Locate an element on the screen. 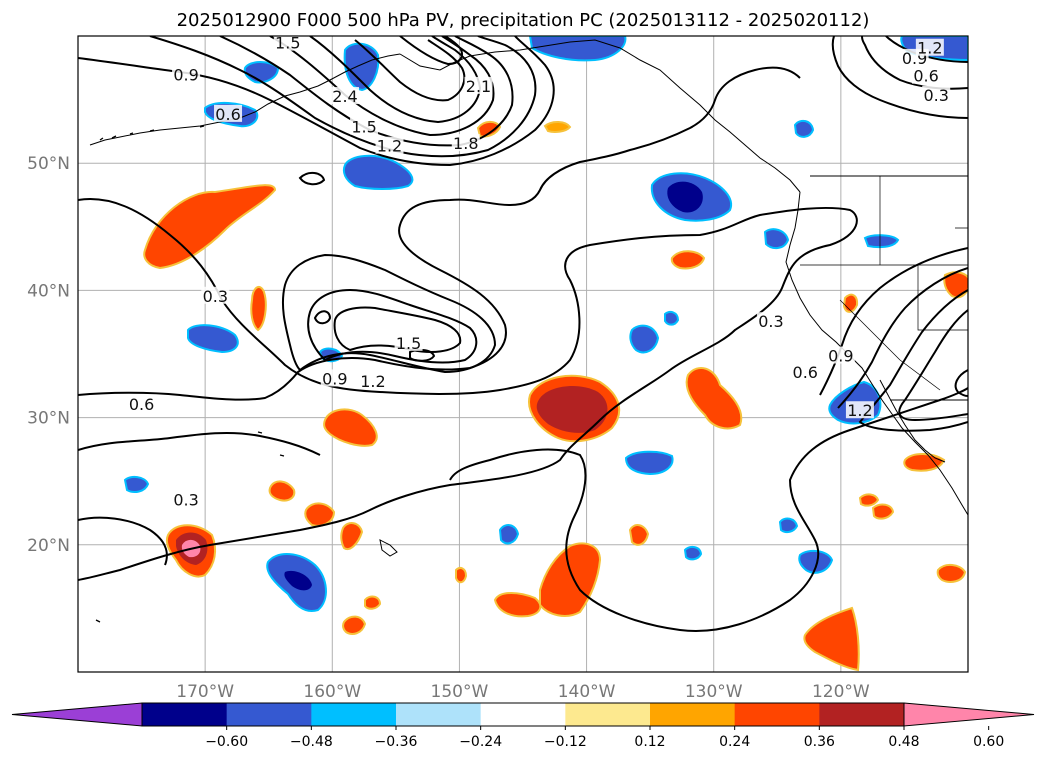 This screenshot has width=1047, height=765. colorbar-extend-low is located at coordinates (77, 714).